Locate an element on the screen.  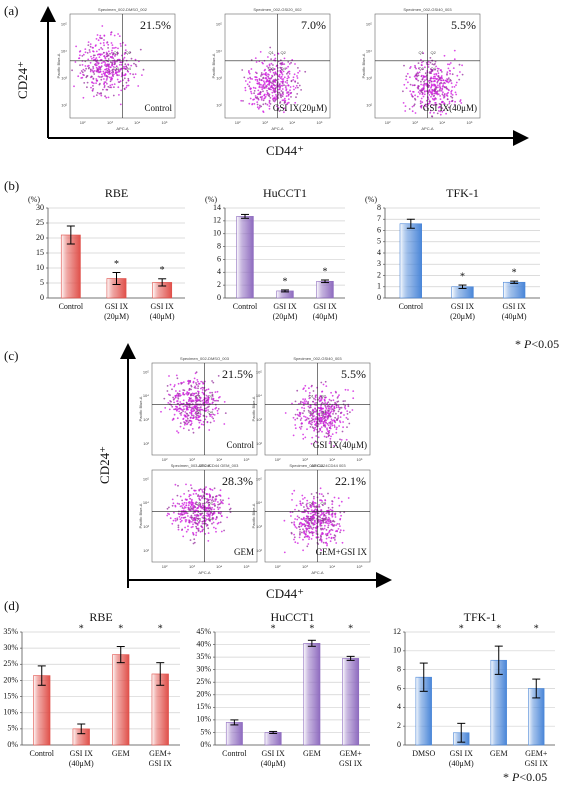
significance: * is located at coordinates (514, 272).